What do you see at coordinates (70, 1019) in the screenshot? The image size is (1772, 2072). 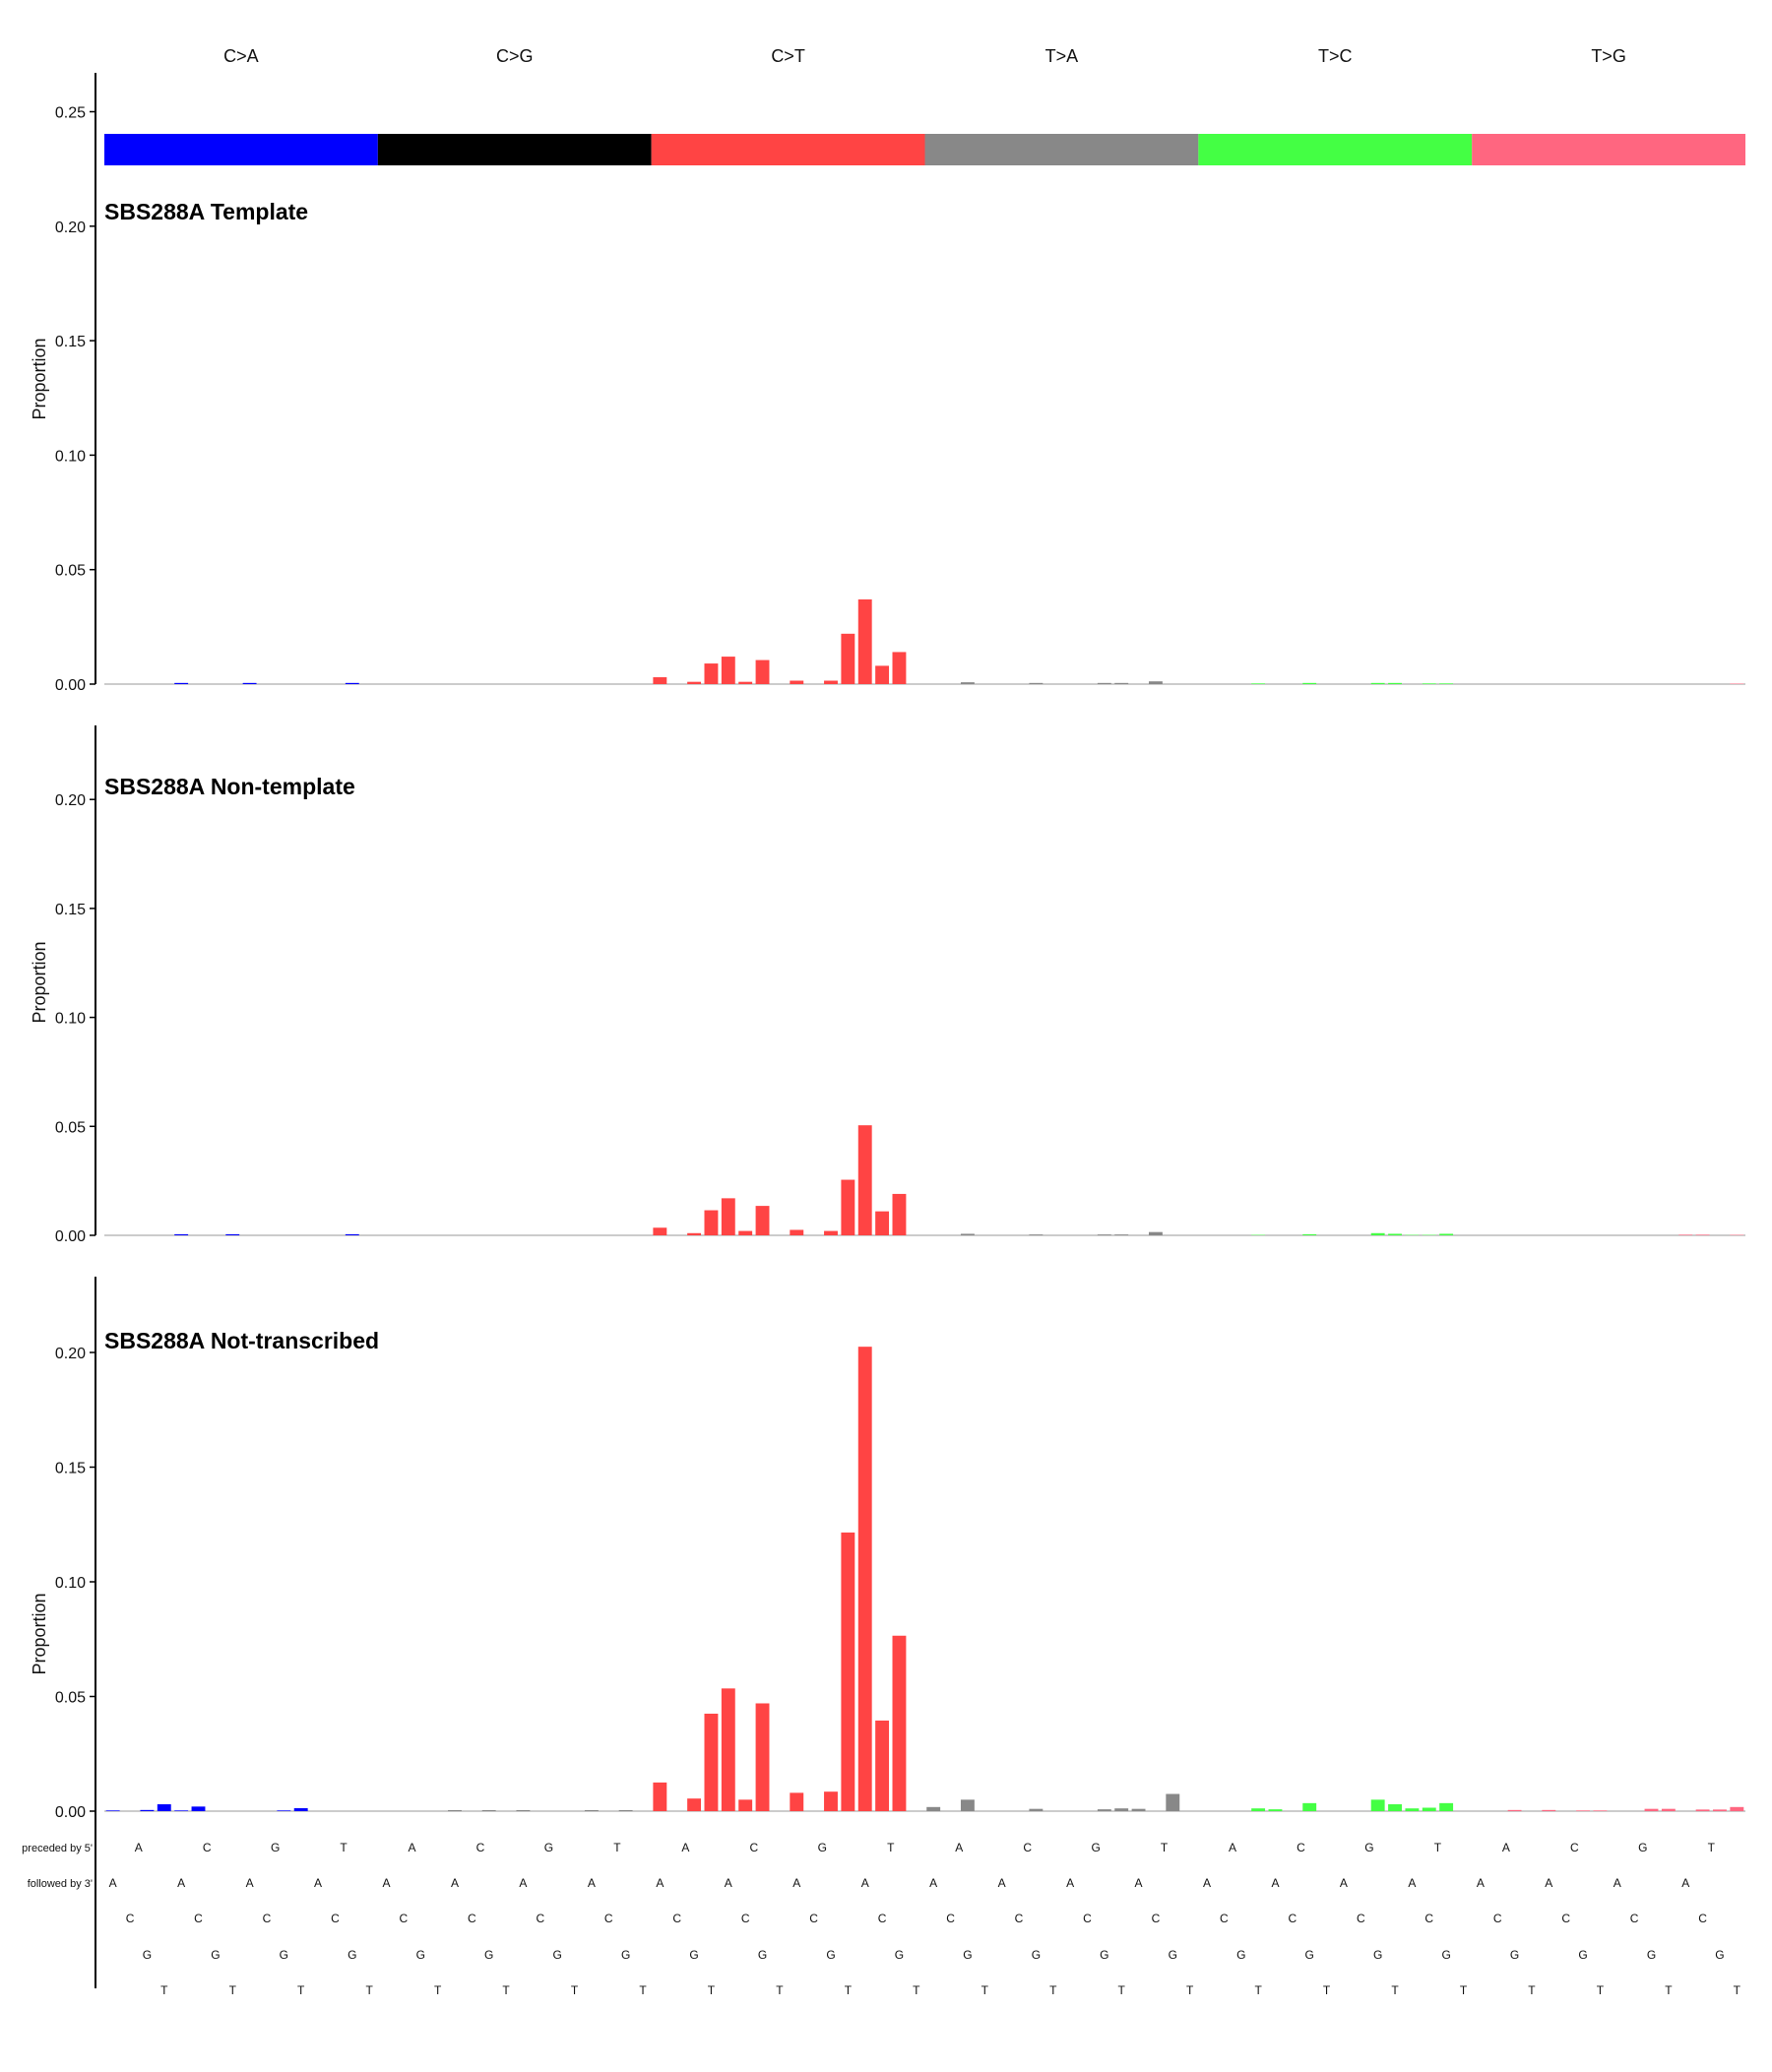 I see `y-tick-label: 0.10` at bounding box center [70, 1019].